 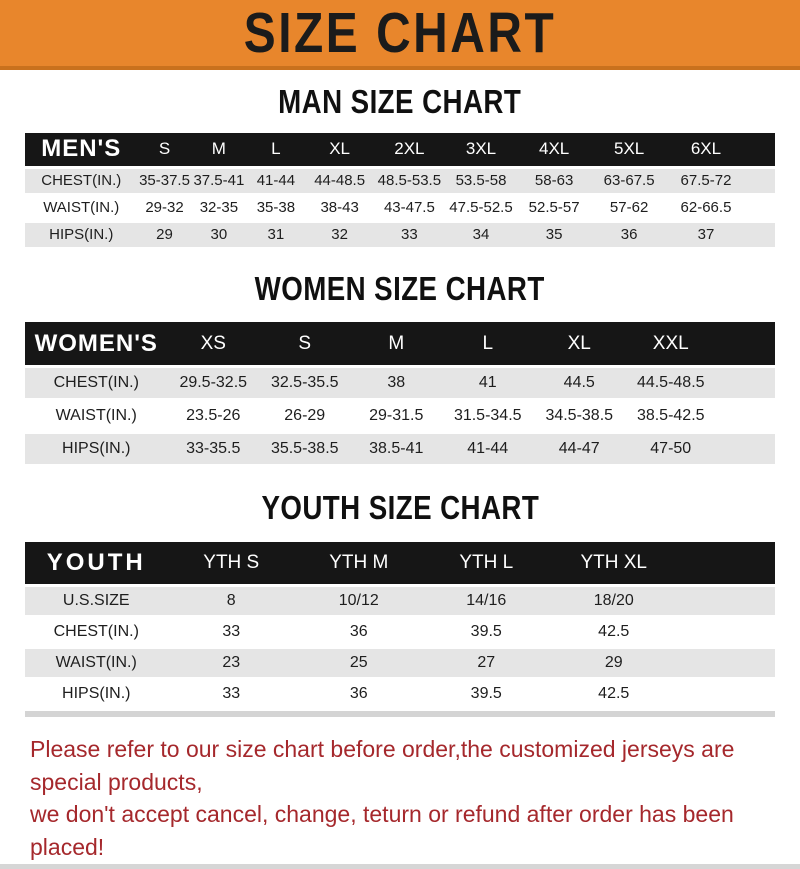 What do you see at coordinates (81, 149) in the screenshot?
I see `table-title-cell: MEN'S` at bounding box center [81, 149].